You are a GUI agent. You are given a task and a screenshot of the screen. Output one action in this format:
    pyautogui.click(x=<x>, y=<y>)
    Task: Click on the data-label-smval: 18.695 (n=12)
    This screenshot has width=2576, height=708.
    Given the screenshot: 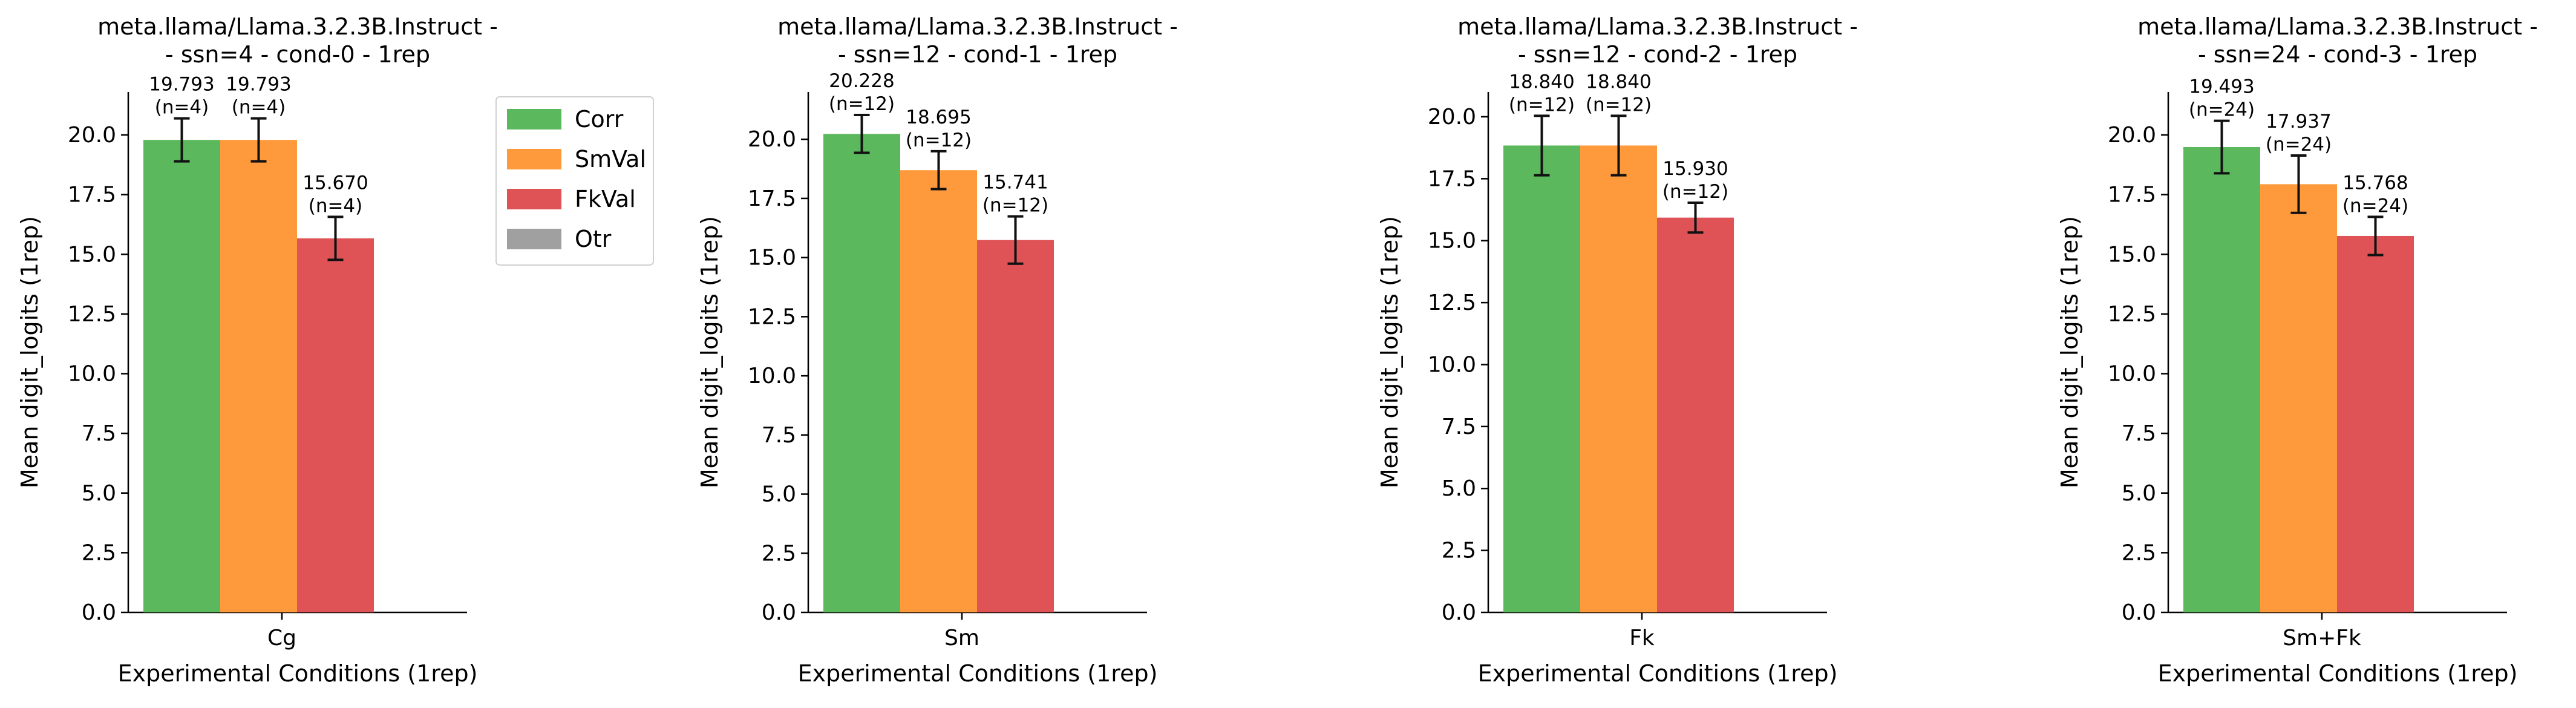 What is the action you would take?
    pyautogui.click(x=939, y=129)
    